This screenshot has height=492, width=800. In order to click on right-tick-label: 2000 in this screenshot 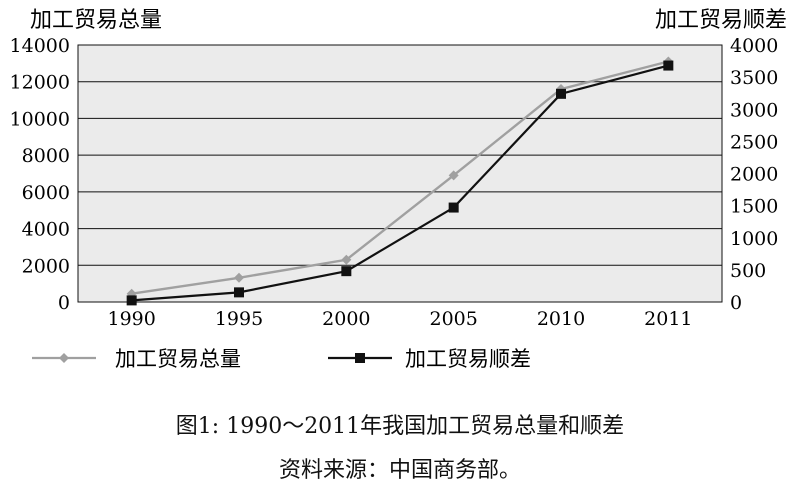, I will do `click(754, 175)`.